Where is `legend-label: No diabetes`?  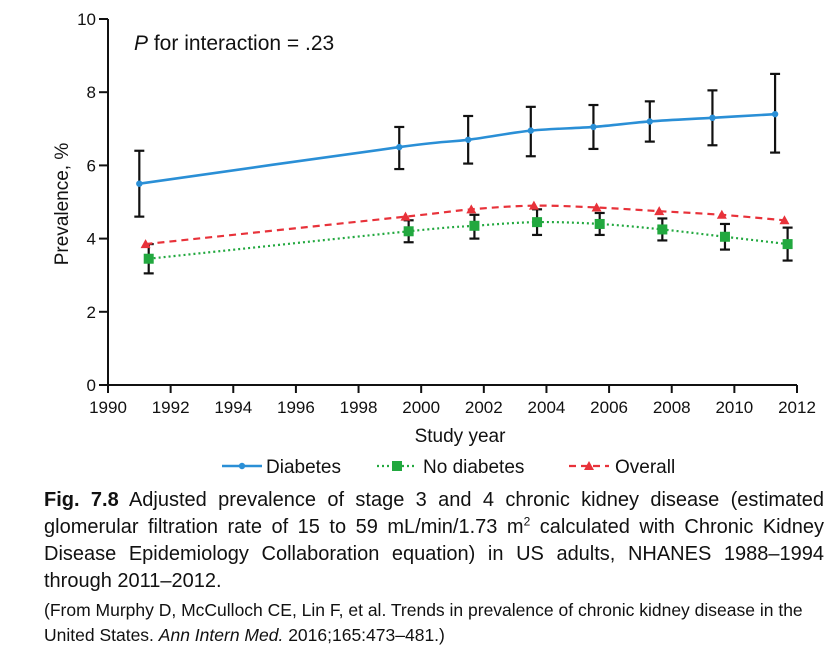 legend-label: No diabetes is located at coordinates (473, 467).